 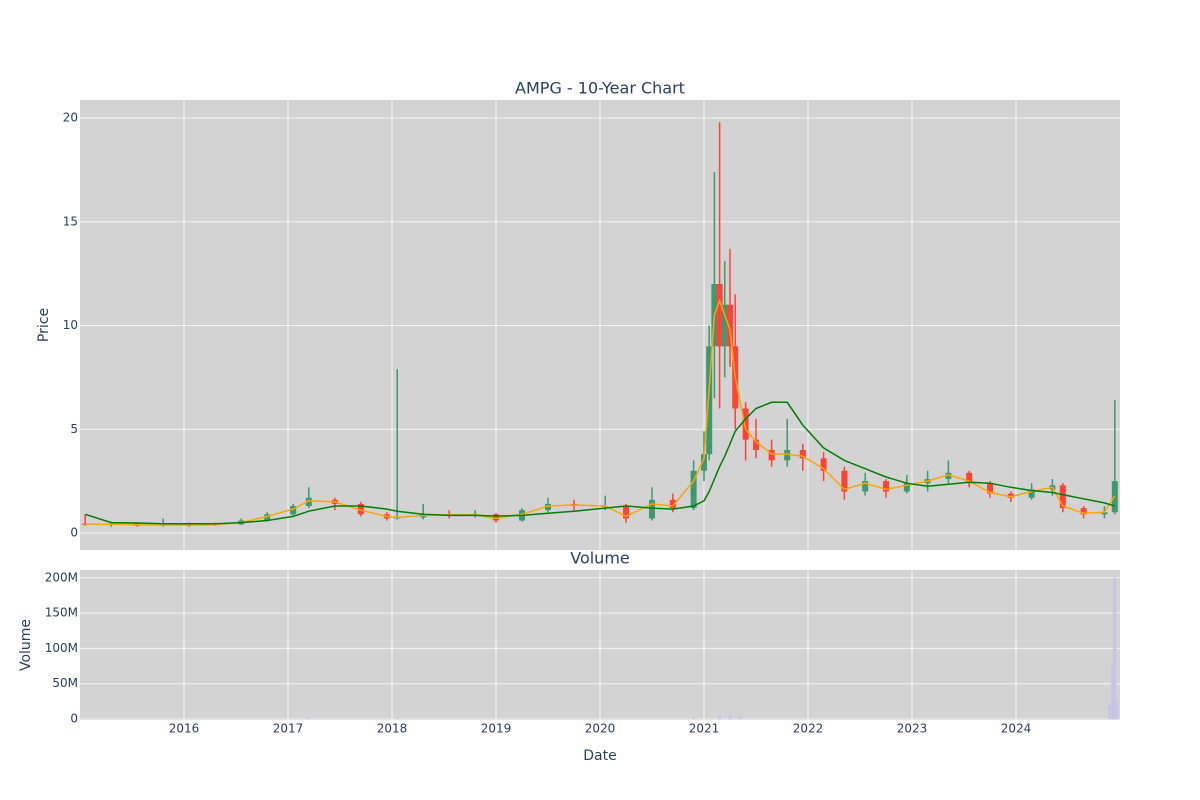 I want to click on chart-title: AMPG - 10-Year Chart, so click(x=600, y=88).